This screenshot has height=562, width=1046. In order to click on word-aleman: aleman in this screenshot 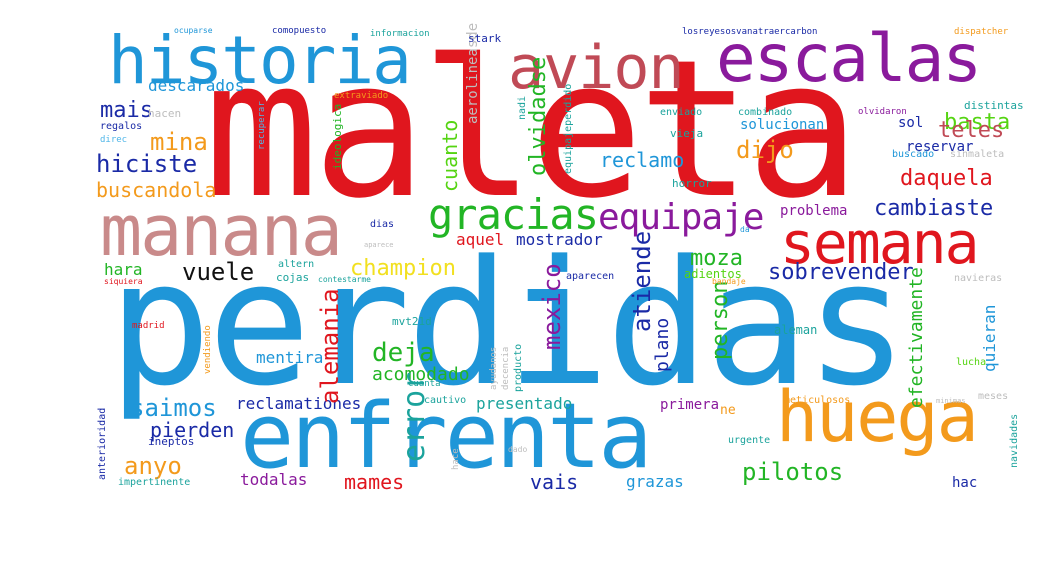, I will do `click(796, 330)`.